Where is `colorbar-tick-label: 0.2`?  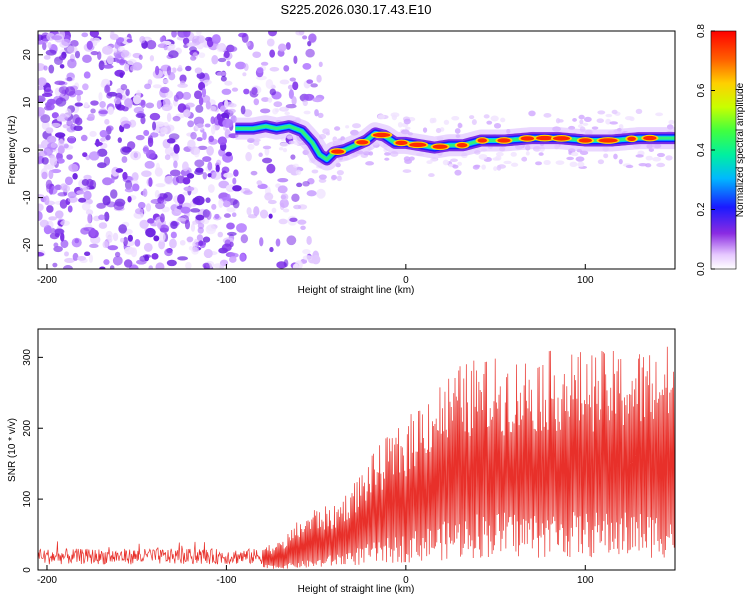
colorbar-tick-label: 0.2 is located at coordinates (701, 209).